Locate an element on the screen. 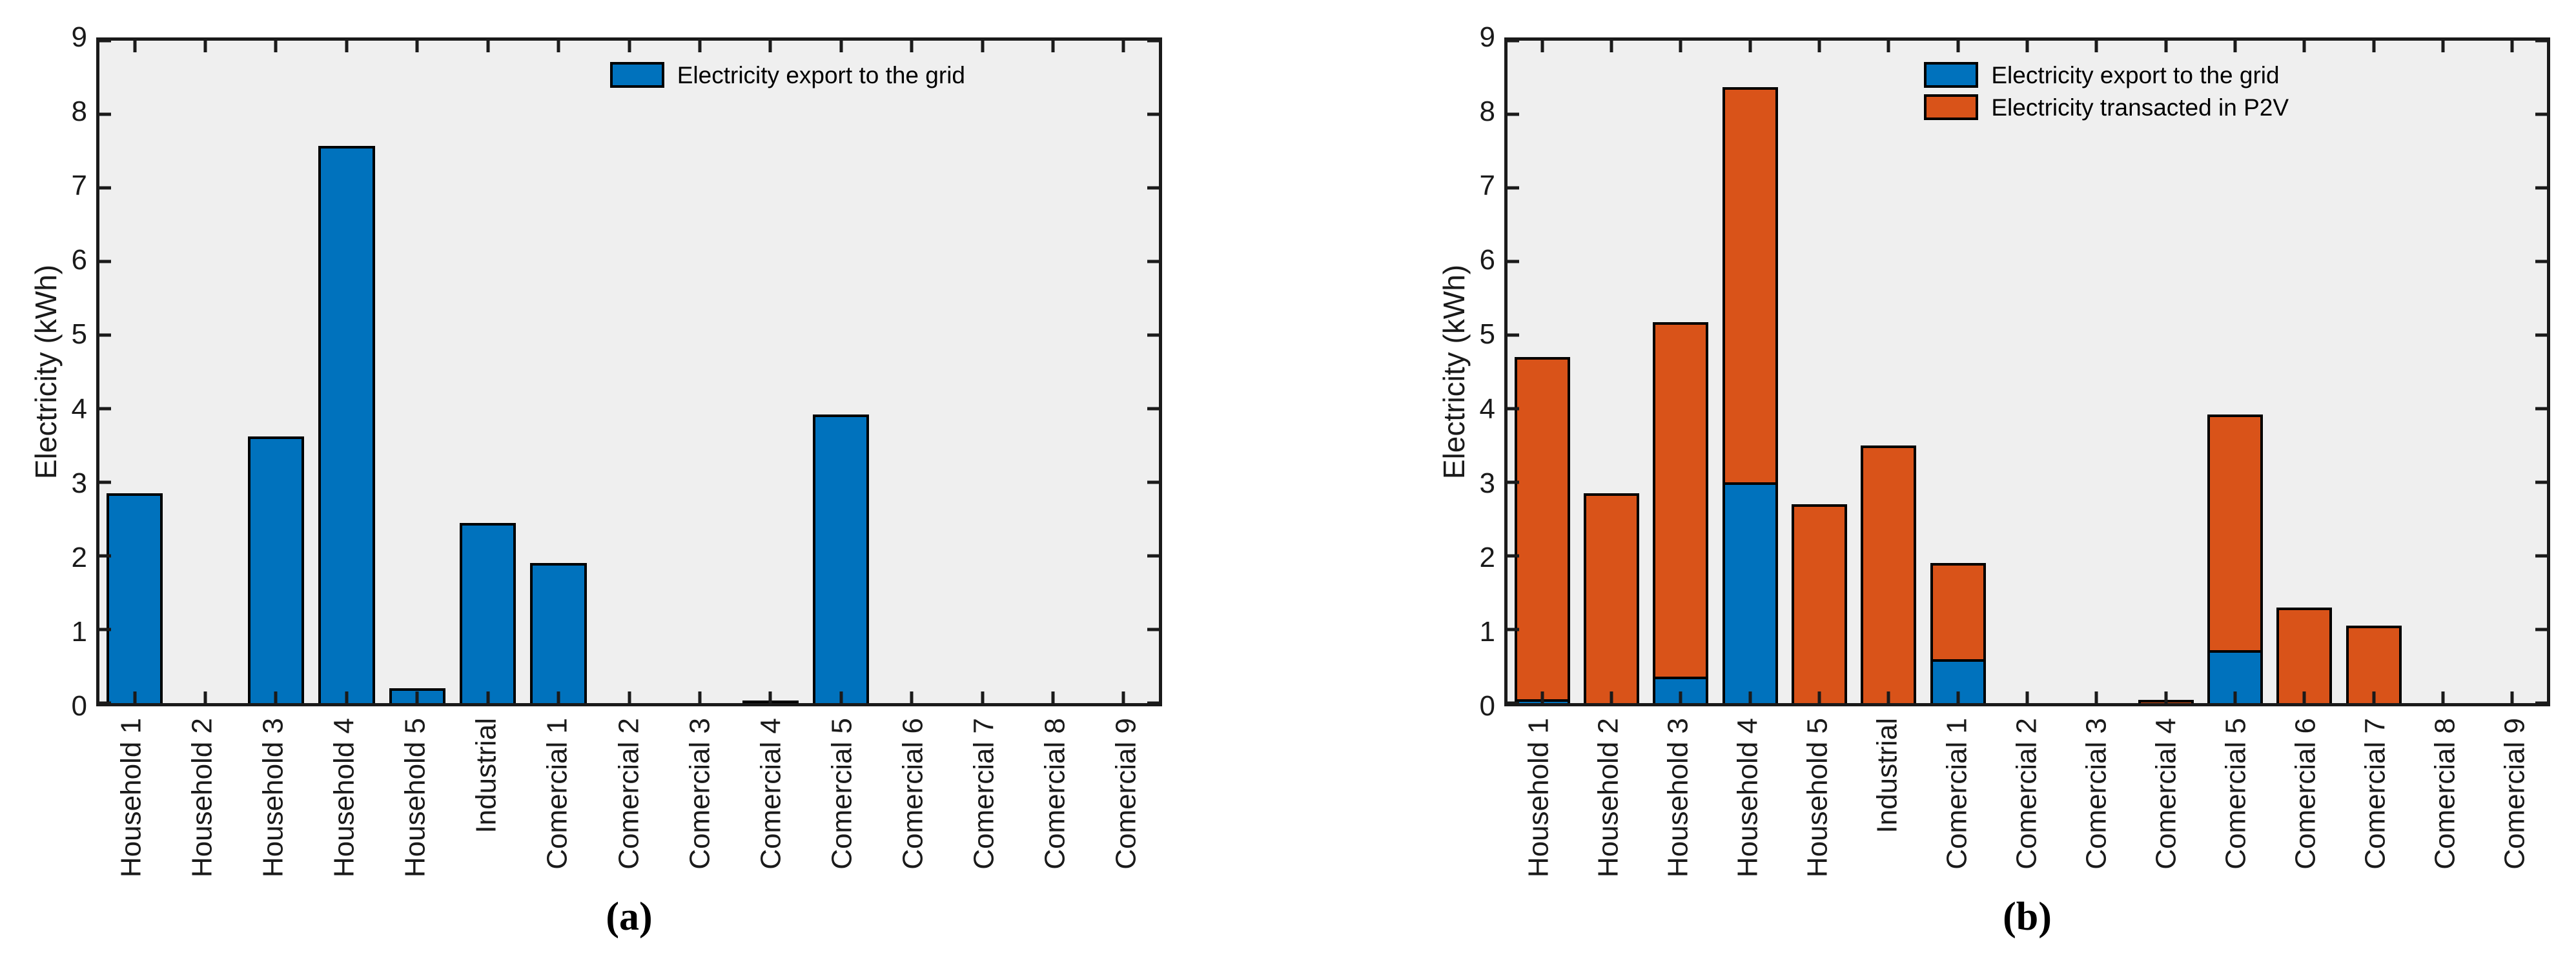 The height and width of the screenshot is (962, 2576). legend-label: Electricity transacted in P2V is located at coordinates (2140, 107).